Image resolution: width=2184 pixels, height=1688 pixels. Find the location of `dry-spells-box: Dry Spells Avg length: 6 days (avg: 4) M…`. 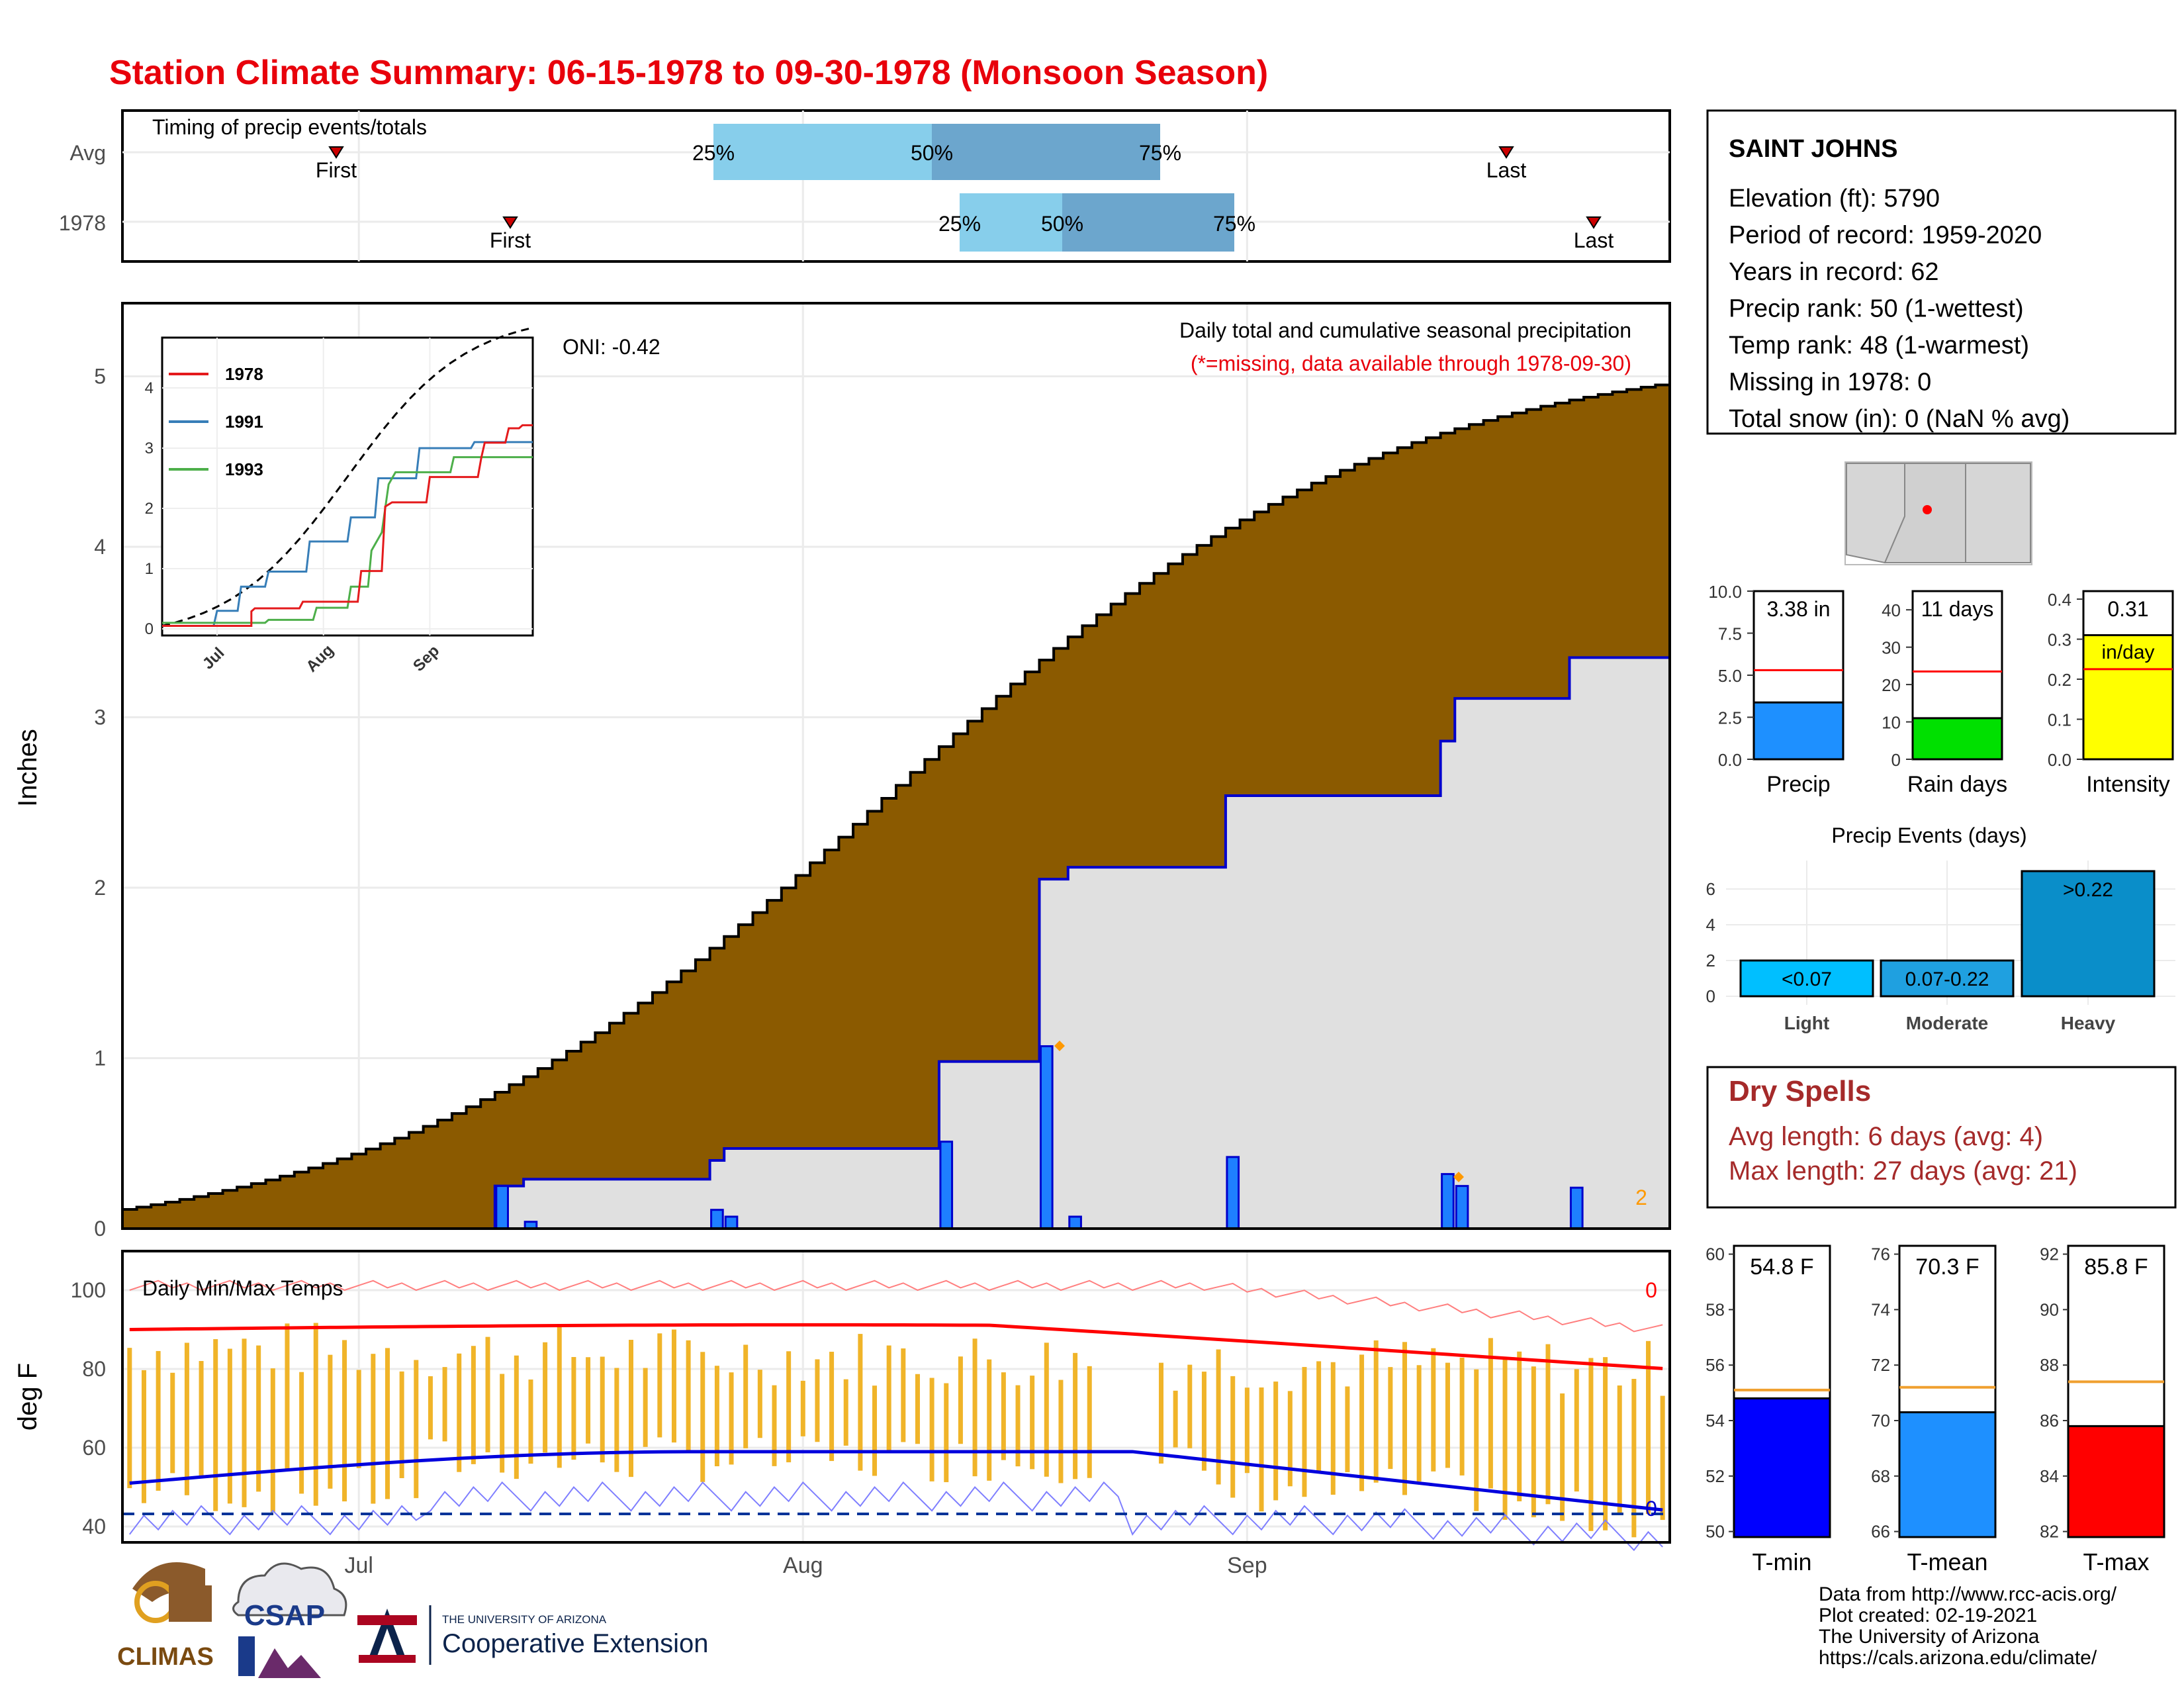

dry-spells-box: Dry Spells Avg length: 6 days (avg: 4) M… is located at coordinates (1942, 1137).